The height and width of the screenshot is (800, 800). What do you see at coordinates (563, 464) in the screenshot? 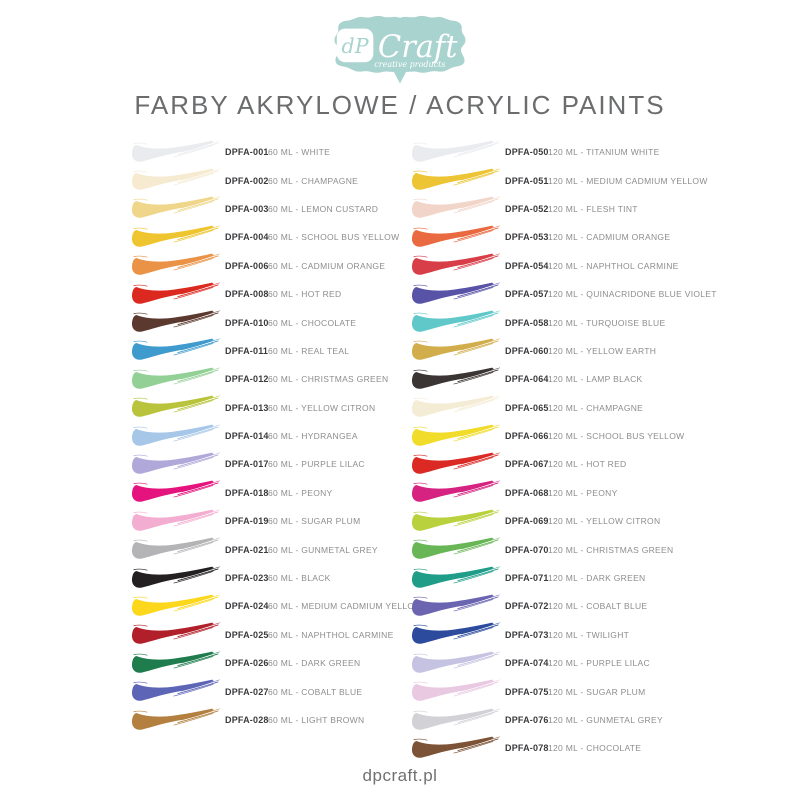
I see `swatch-row: DPFA-067 120 ML - HOT RED` at bounding box center [563, 464].